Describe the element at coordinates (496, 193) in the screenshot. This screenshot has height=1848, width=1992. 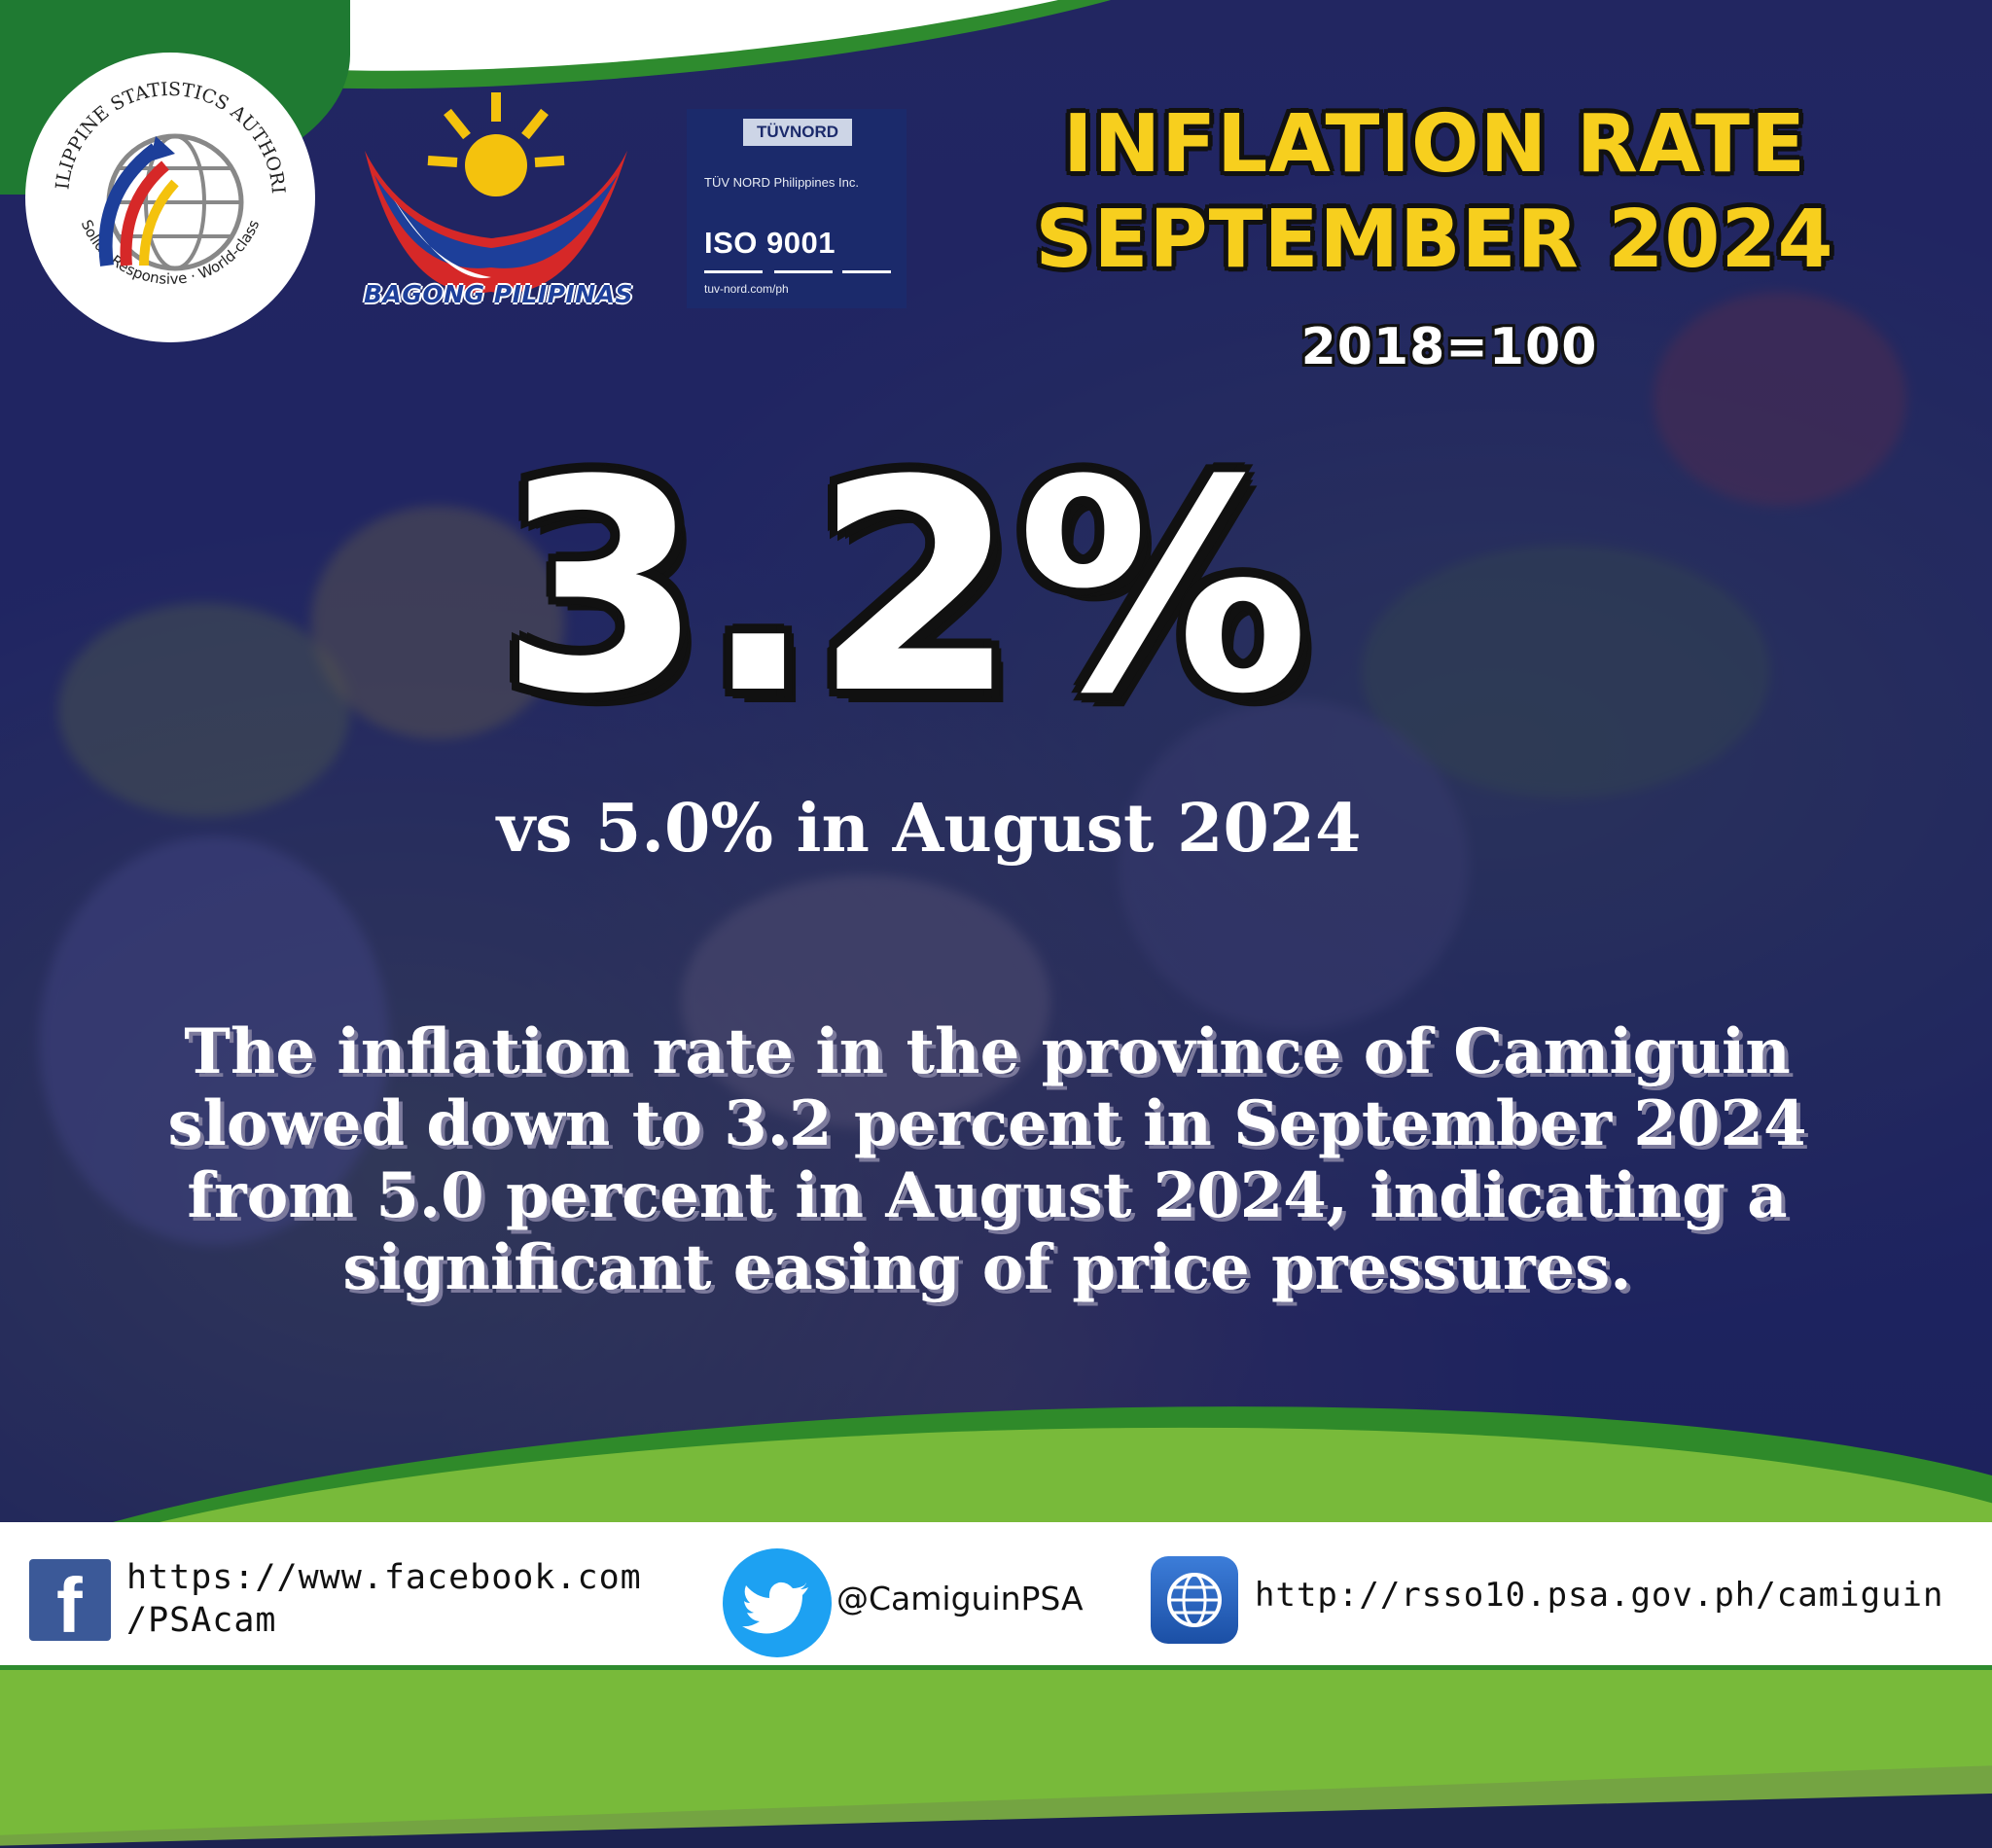
I see `bagong-pilipinas-emblem-icon` at that location.